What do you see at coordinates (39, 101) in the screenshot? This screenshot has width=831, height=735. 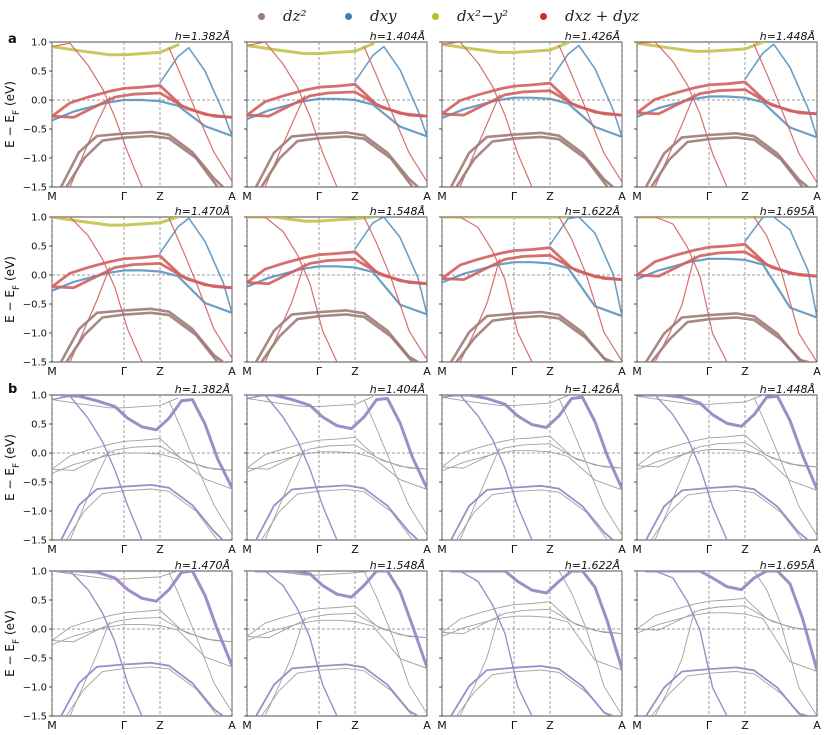 I see `y-tick-label: 0.0` at bounding box center [39, 101].